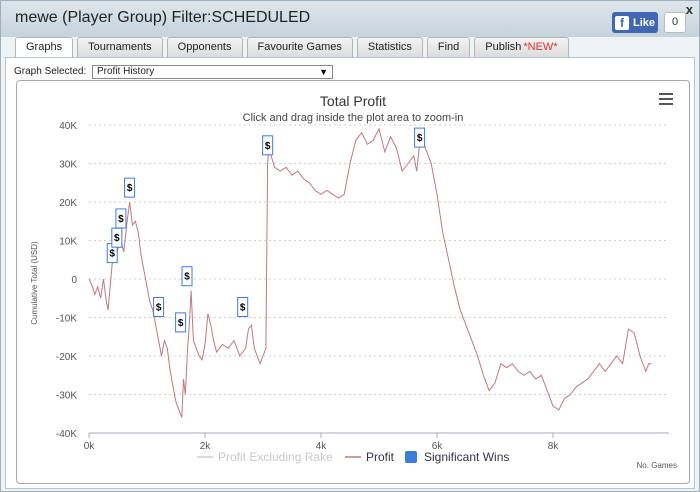 This screenshot has width=700, height=492. I want to click on chart-title: Total Profit, so click(353, 101).